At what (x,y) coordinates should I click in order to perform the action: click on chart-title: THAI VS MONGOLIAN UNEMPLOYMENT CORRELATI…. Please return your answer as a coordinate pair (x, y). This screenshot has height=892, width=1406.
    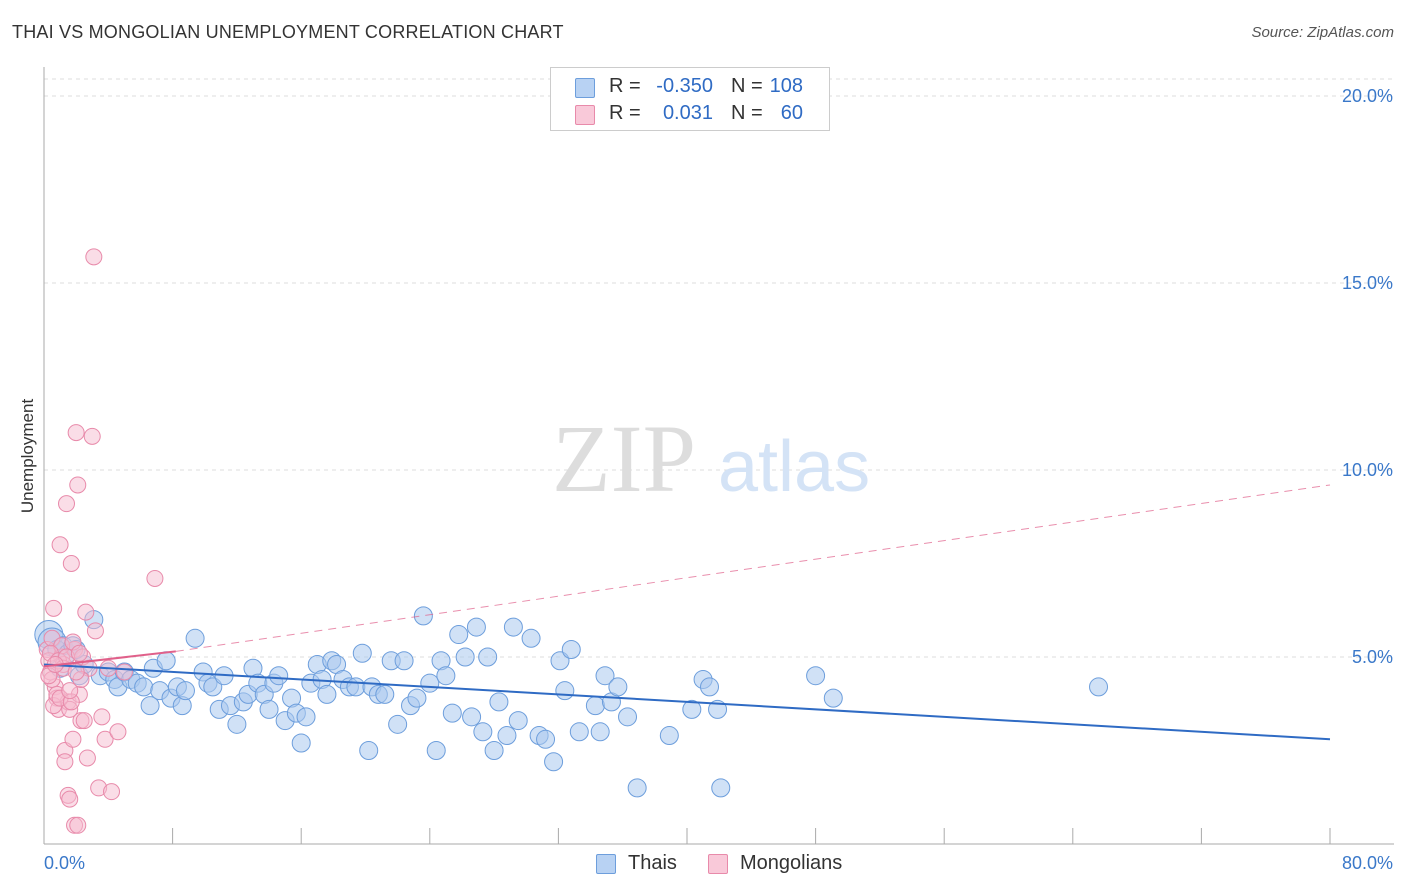
    Looking at the image, I should click on (288, 32).